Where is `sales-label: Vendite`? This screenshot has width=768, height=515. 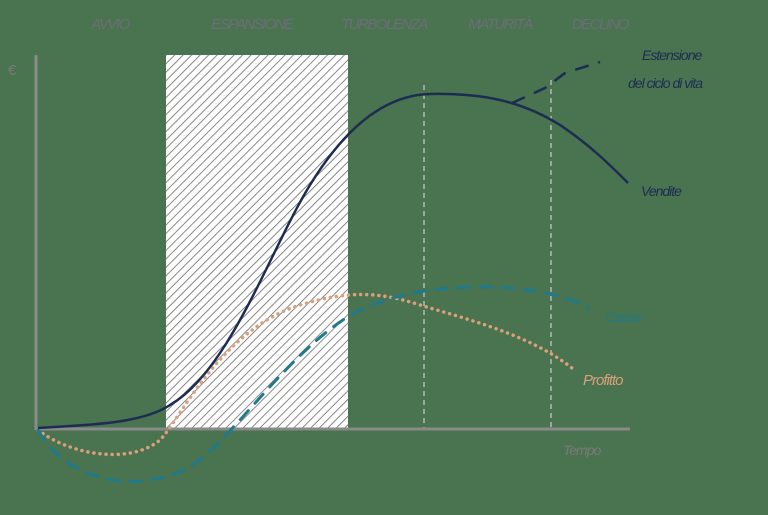
sales-label: Vendite is located at coordinates (661, 191).